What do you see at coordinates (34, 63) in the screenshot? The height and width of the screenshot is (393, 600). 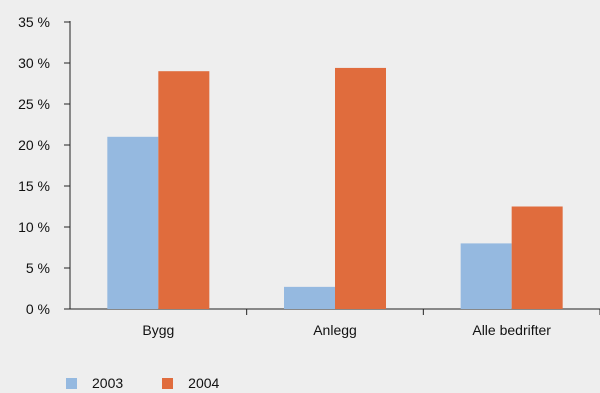 I see `y-tick-label: 30 %` at bounding box center [34, 63].